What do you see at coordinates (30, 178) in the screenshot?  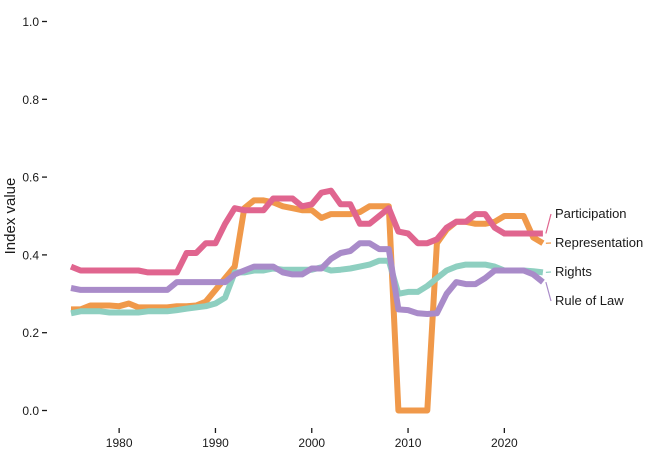 I see `y-tick-label: 0.6` at bounding box center [30, 178].